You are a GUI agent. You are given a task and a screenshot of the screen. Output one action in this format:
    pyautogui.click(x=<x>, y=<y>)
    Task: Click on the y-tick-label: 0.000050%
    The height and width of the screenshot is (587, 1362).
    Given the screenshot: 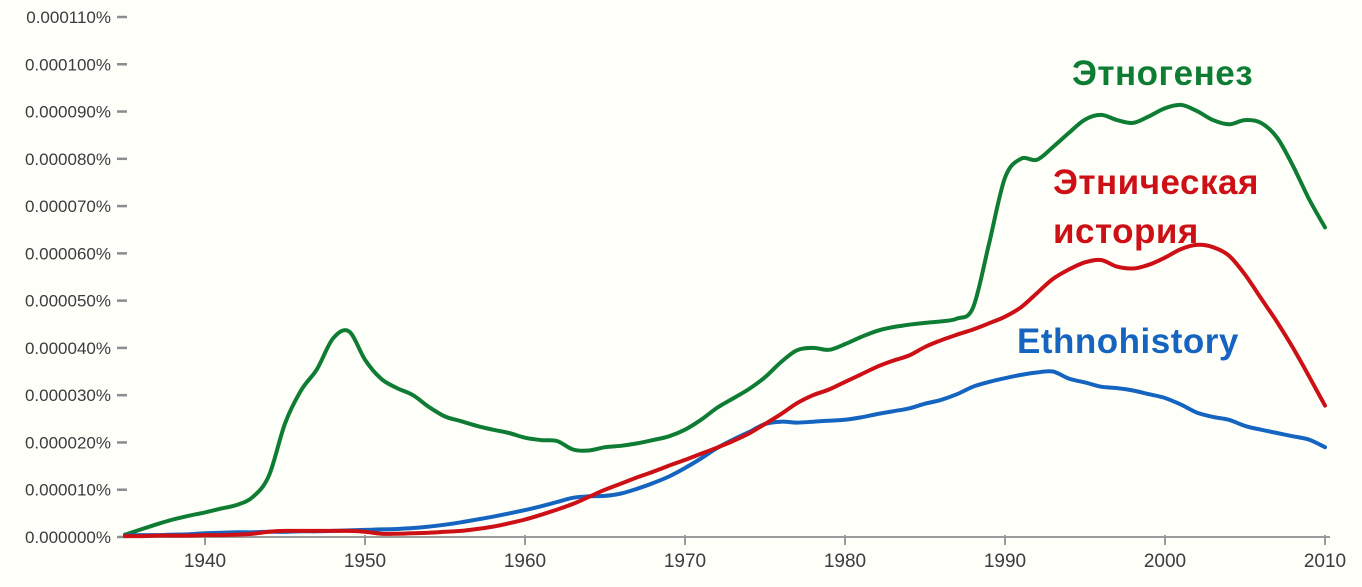 What is the action you would take?
    pyautogui.click(x=68, y=301)
    